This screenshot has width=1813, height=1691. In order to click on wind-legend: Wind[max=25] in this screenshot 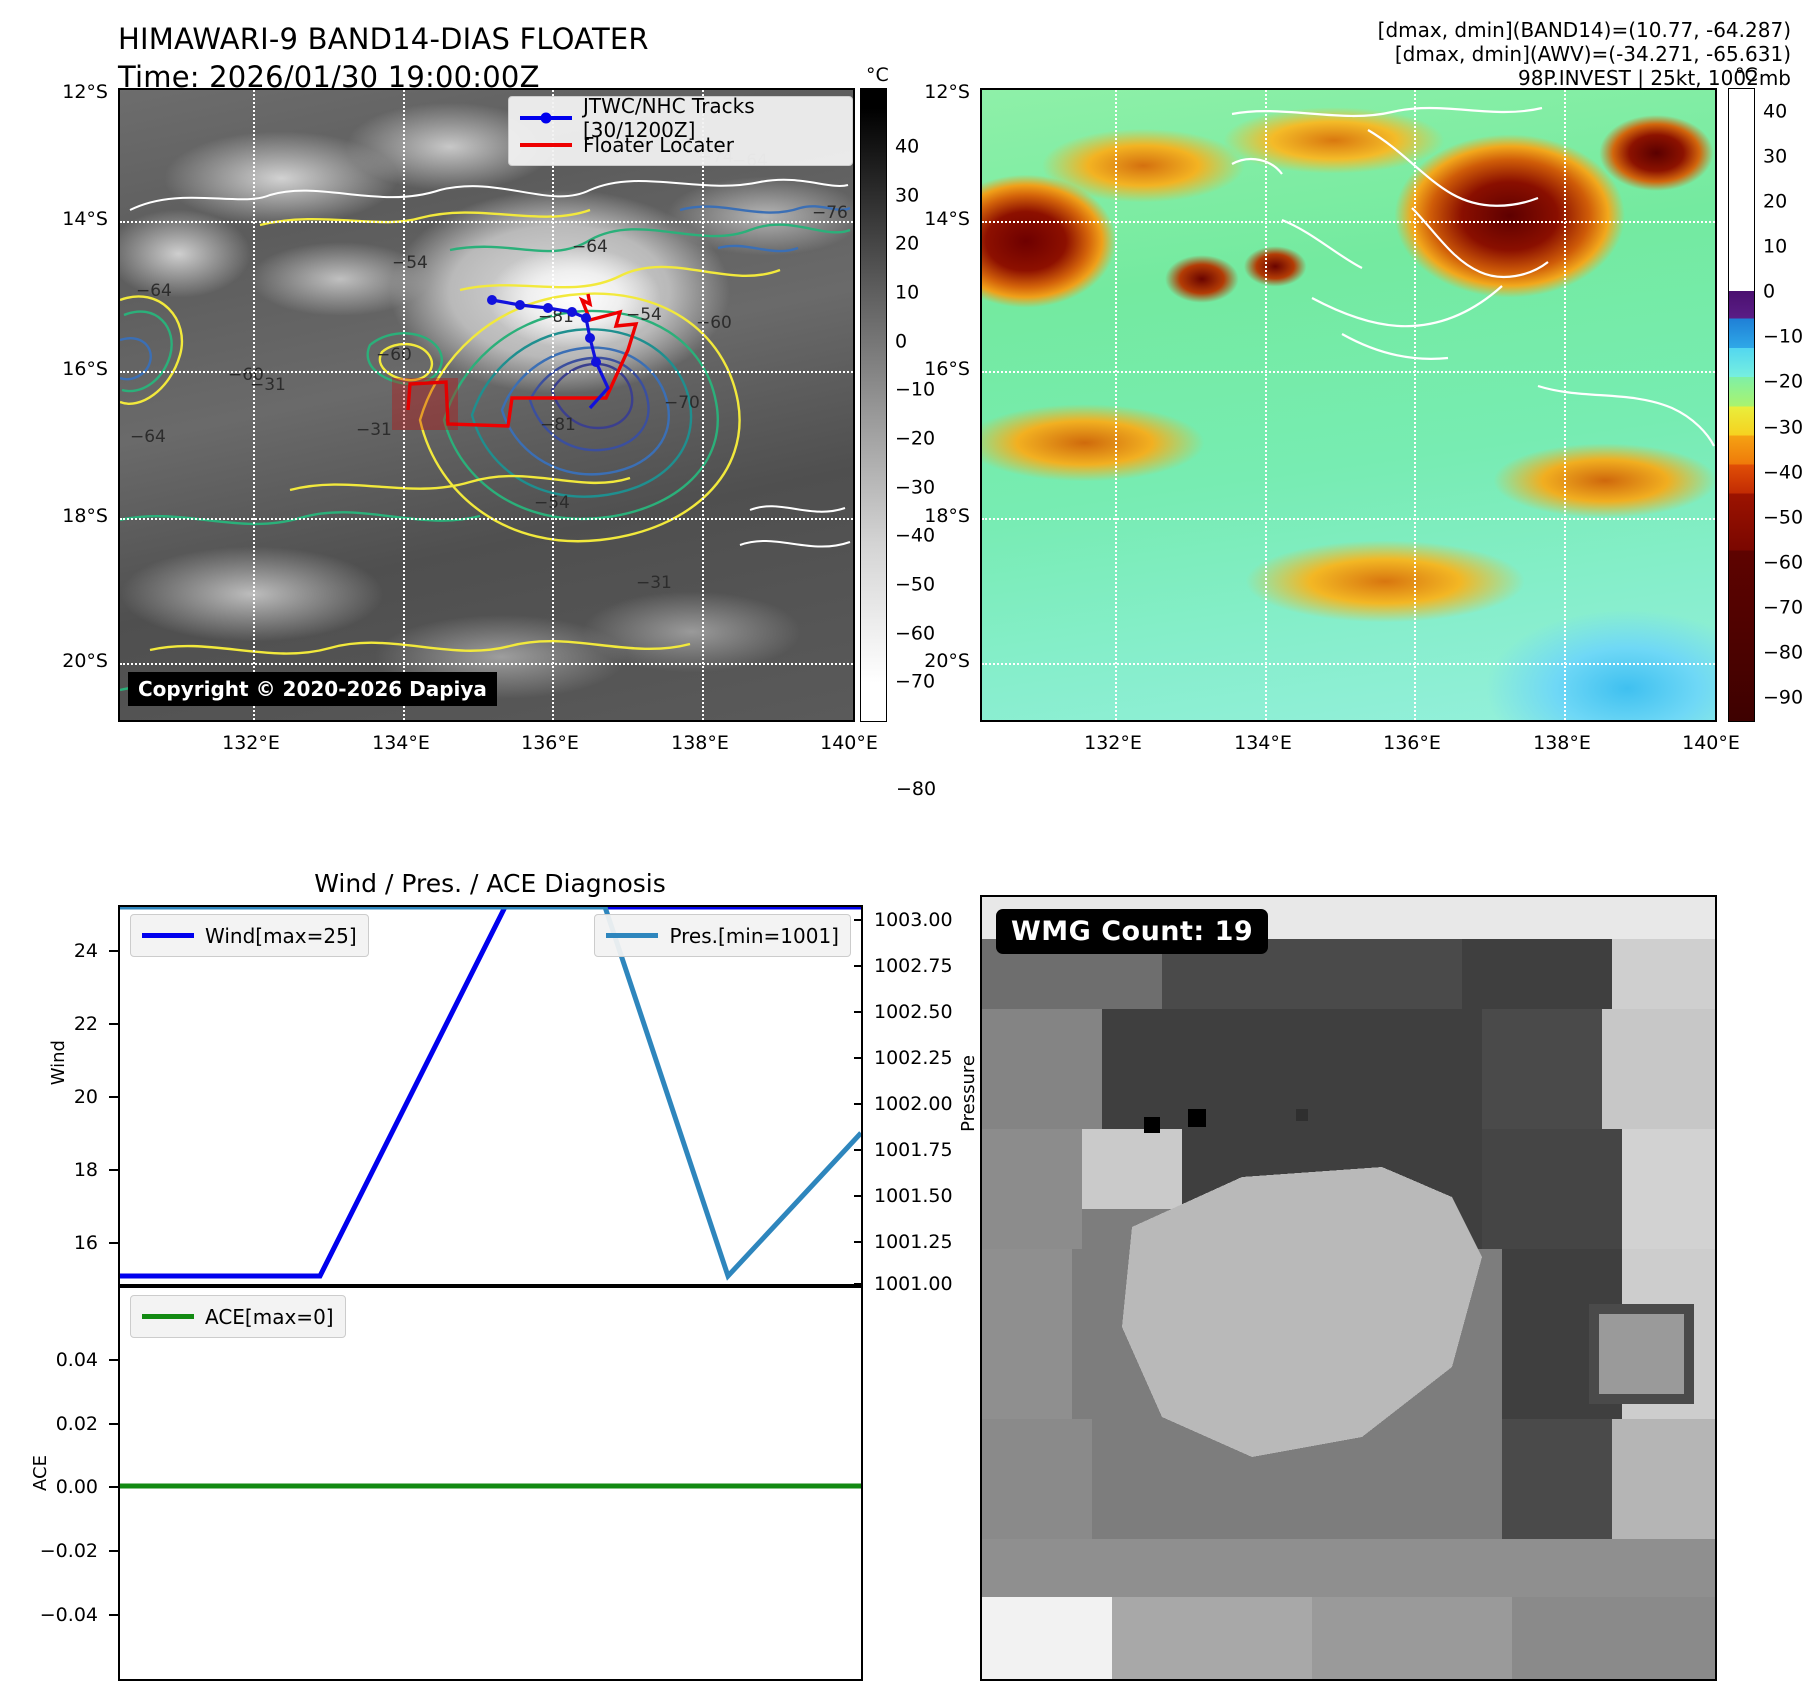, I will do `click(249, 935)`.